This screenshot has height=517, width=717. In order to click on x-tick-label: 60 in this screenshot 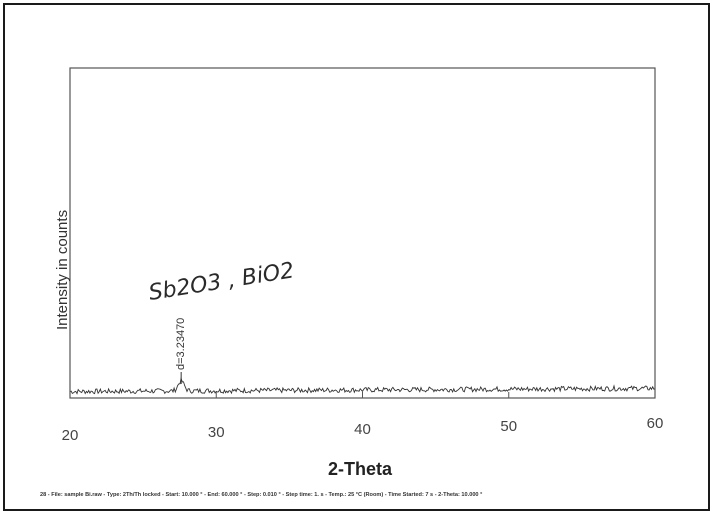, I will do `click(655, 423)`.